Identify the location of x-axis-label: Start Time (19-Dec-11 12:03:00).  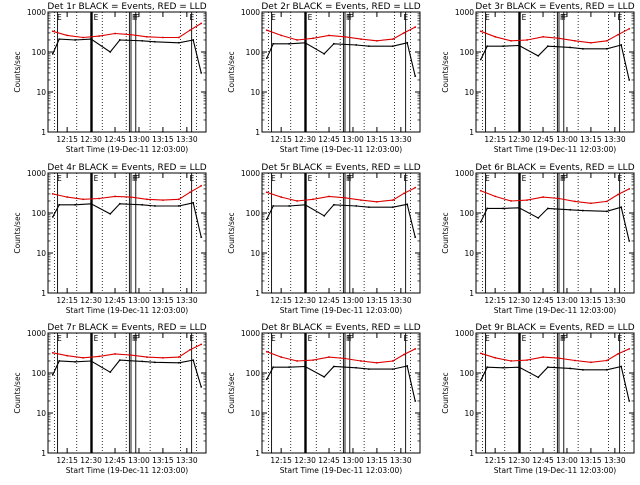
(555, 149).